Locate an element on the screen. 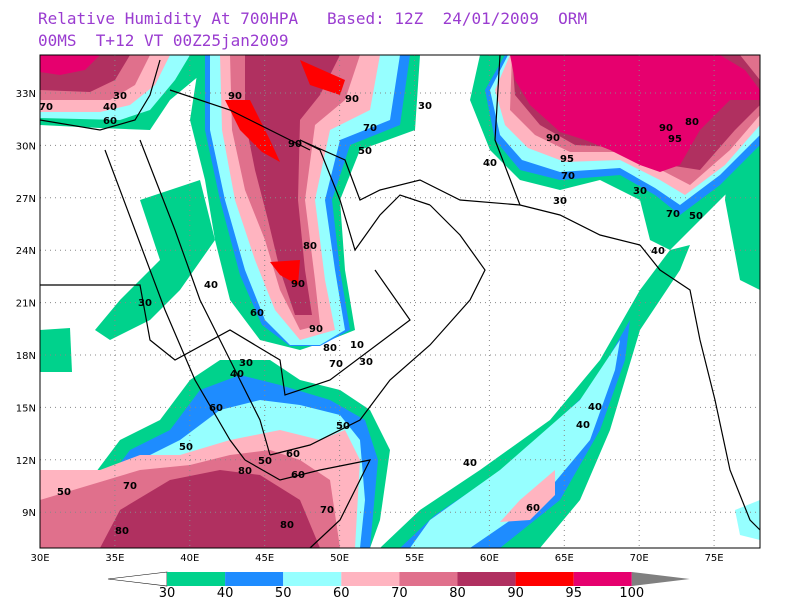  title-line-2: 00MS T+12 VT 00Z25jan2009 is located at coordinates (163, 40).